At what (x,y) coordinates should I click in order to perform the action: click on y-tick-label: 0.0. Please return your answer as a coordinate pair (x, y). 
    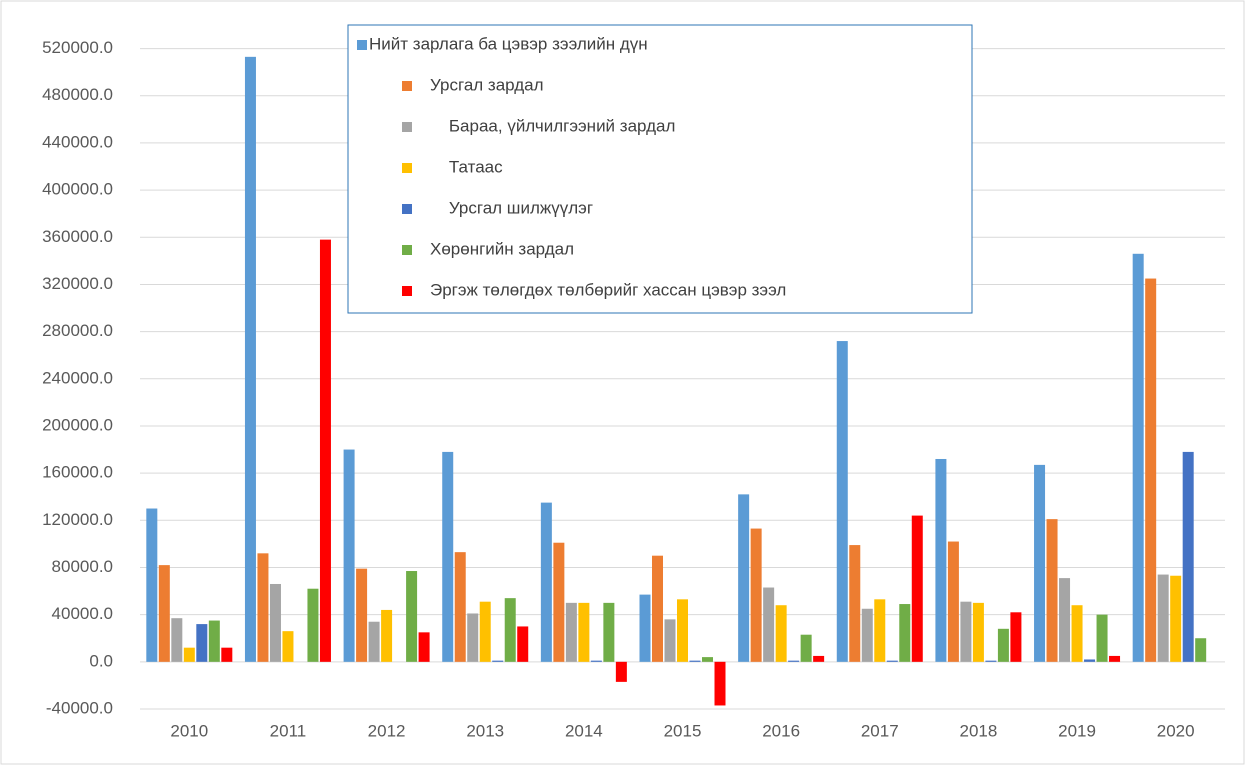
    Looking at the image, I should click on (101, 660).